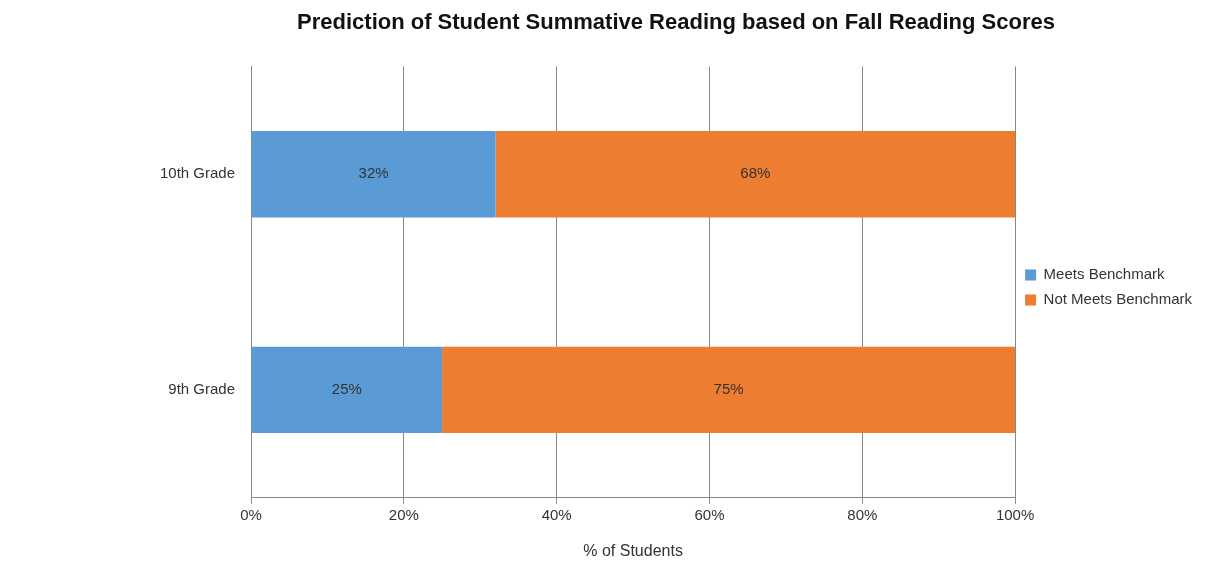 The height and width of the screenshot is (575, 1212). I want to click on x-tick-label: 40%, so click(556, 514).